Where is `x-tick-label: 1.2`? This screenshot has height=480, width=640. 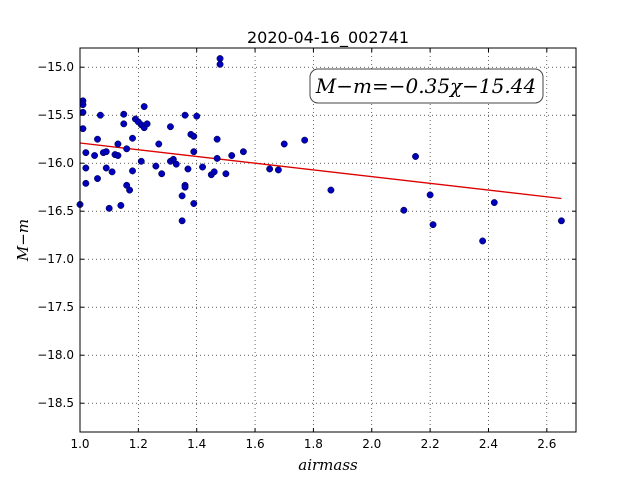 x-tick-label: 1.2 is located at coordinates (138, 444).